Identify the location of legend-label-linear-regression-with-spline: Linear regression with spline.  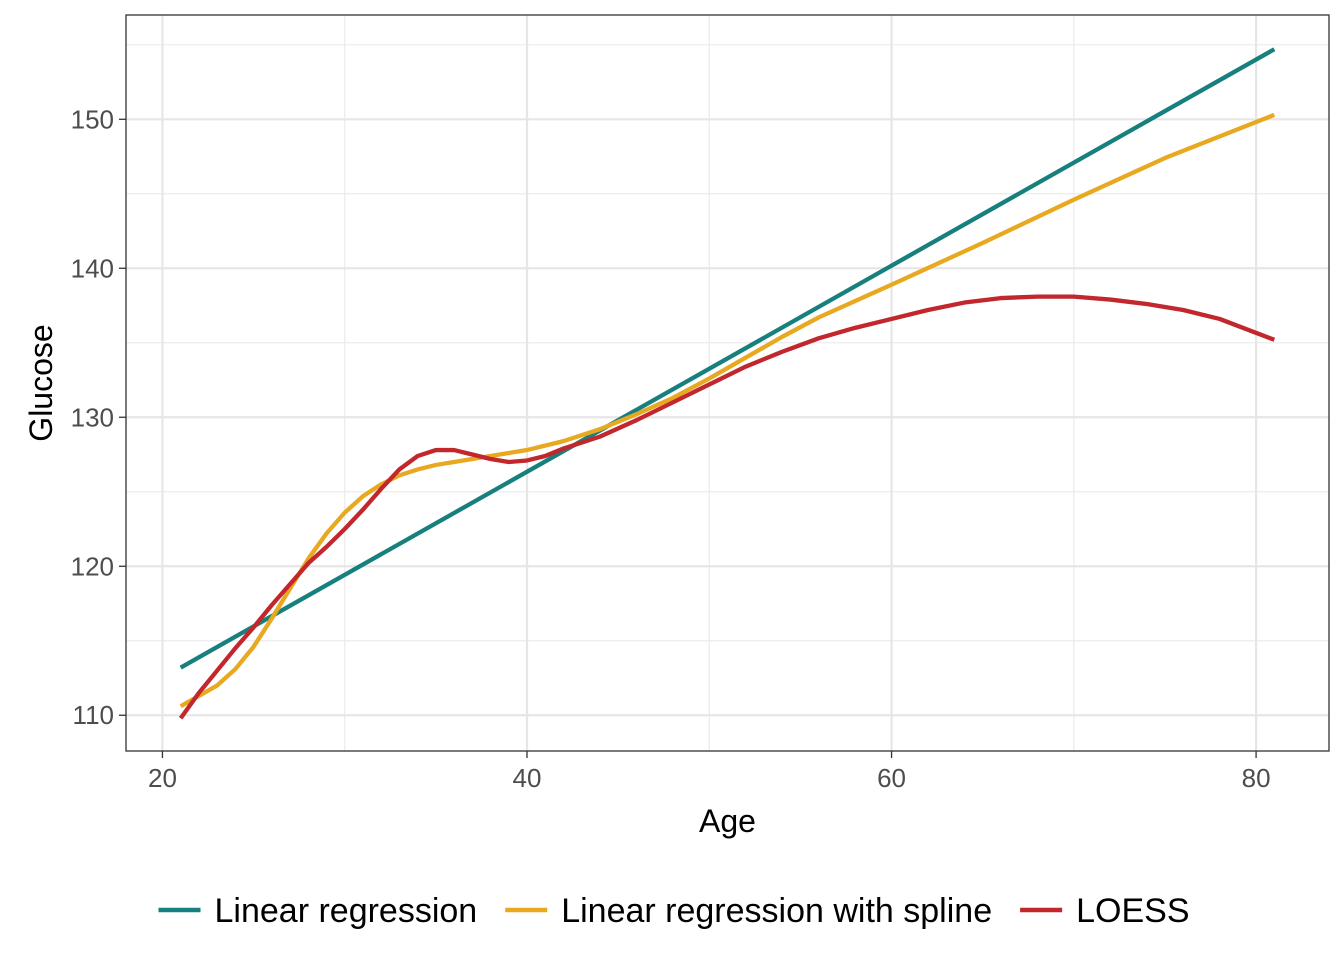
(776, 911).